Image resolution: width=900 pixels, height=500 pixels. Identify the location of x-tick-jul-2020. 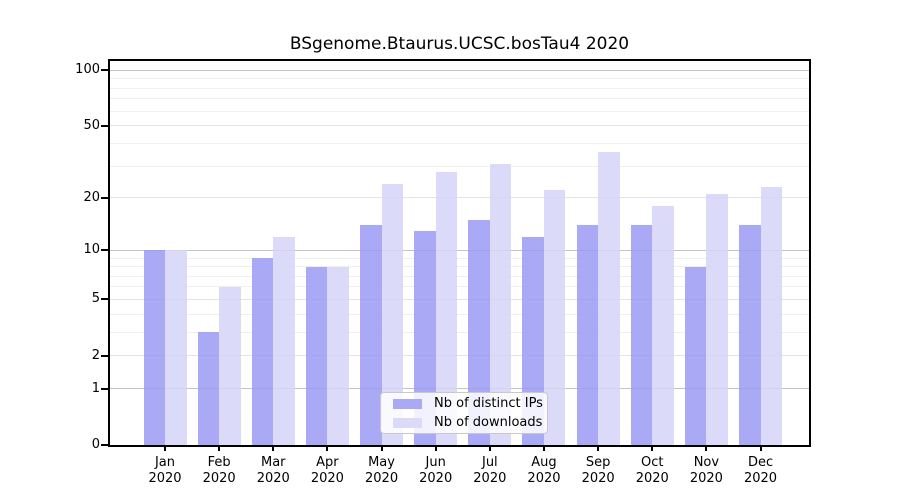
(489, 448).